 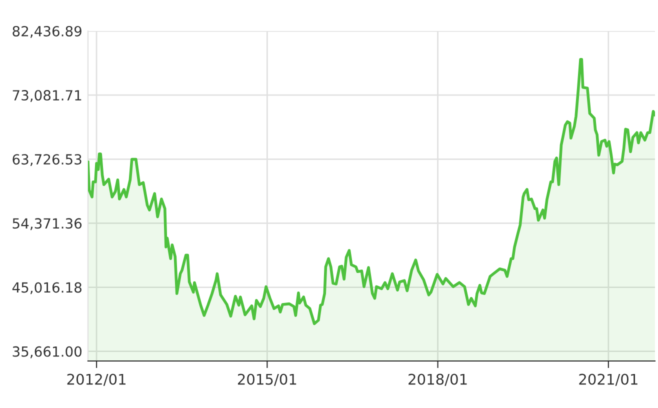 What do you see at coordinates (608, 380) in the screenshot?
I see `x-tick-label: 2021/01` at bounding box center [608, 380].